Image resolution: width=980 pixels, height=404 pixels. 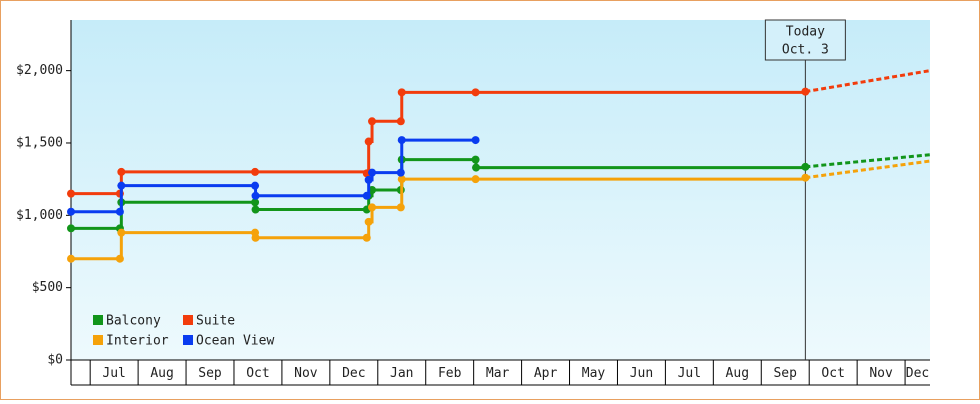 I want to click on x-tick-label: Feb, so click(x=450, y=373).